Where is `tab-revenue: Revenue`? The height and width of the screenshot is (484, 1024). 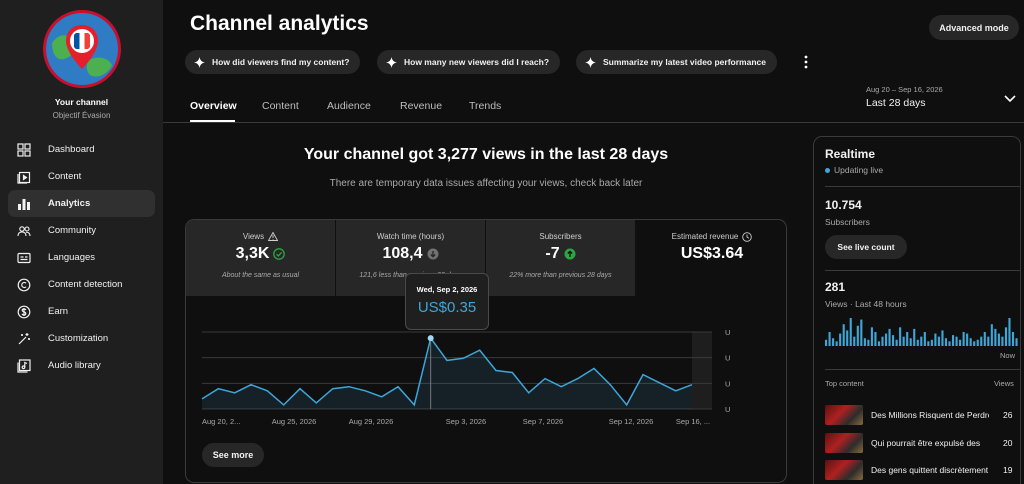 tab-revenue: Revenue is located at coordinates (421, 106).